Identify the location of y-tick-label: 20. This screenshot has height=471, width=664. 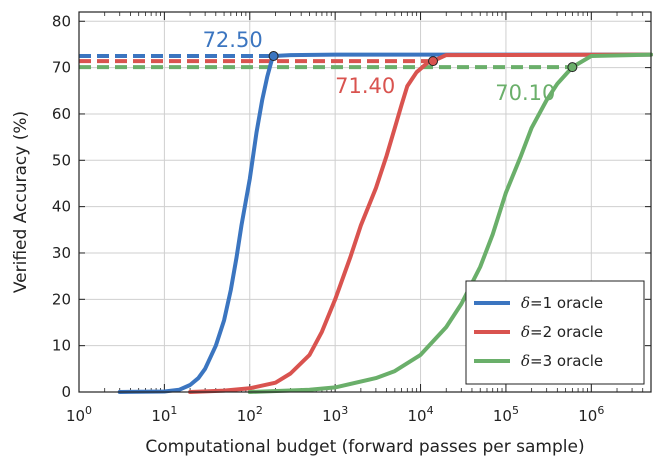
(61, 299).